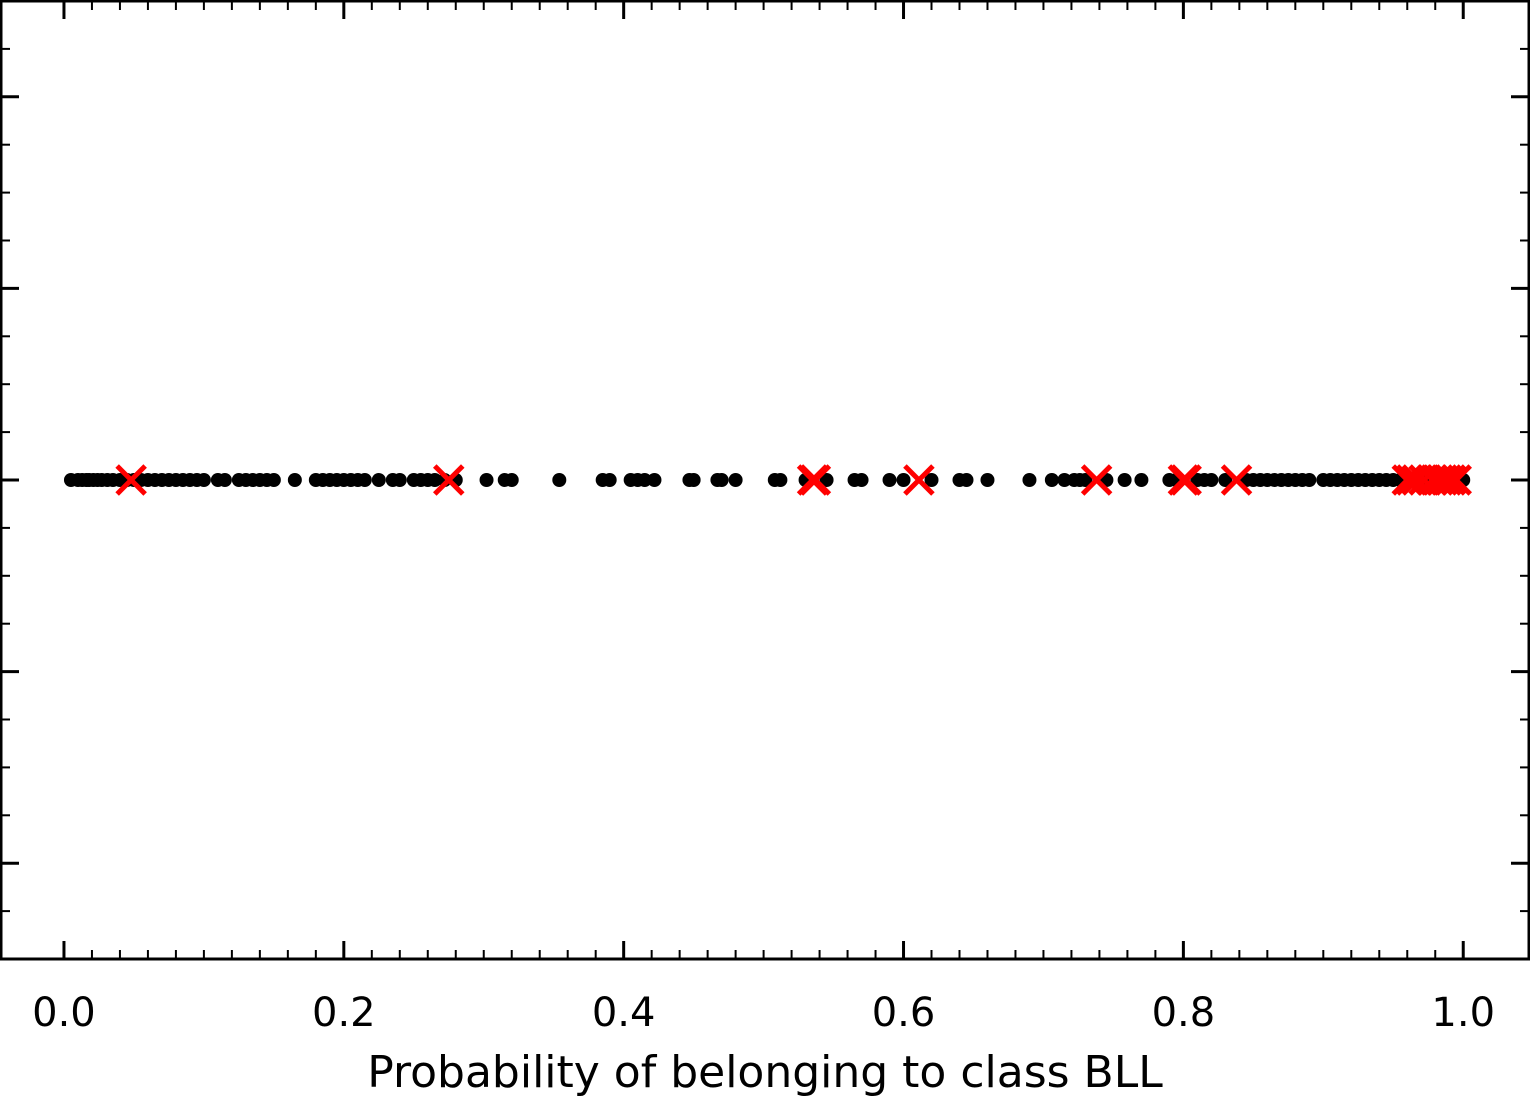 The width and height of the screenshot is (1530, 1097). I want to click on x-tick-labels: 0.0 0.2 0.4 0.6 0.8 1.0, so click(763, 1013).